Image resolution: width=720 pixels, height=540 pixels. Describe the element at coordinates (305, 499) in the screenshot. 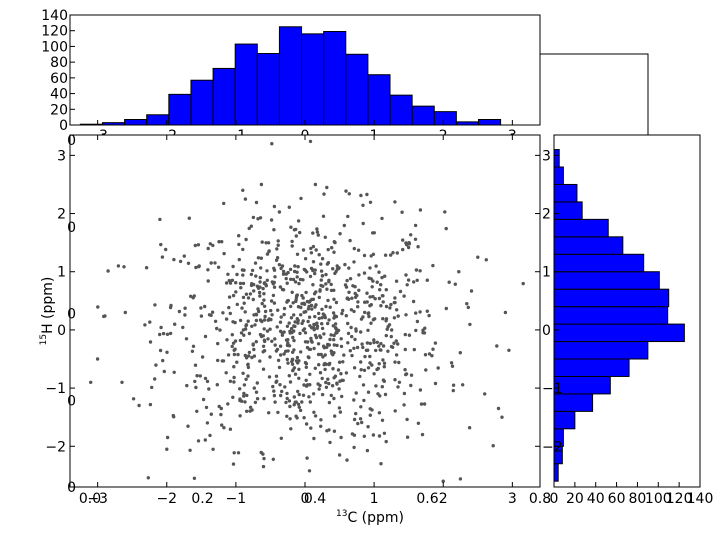

I see `scatter-x-tick-label: 0` at that location.